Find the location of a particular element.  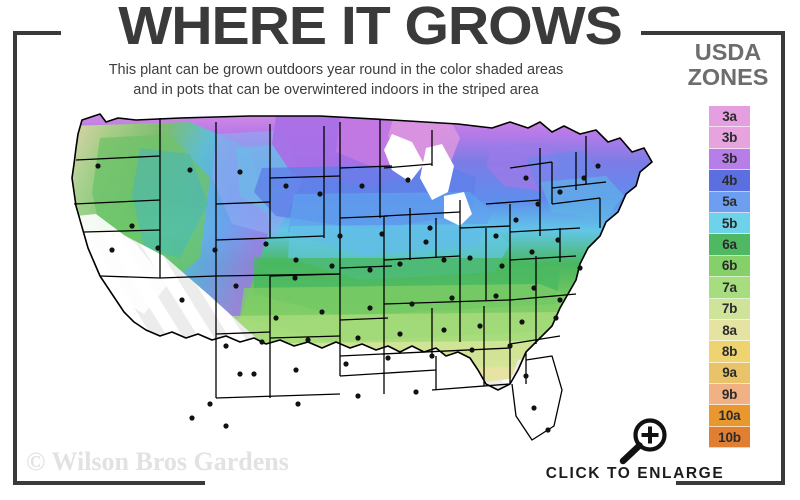

frame-border-bottom-right is located at coordinates (730, 483).